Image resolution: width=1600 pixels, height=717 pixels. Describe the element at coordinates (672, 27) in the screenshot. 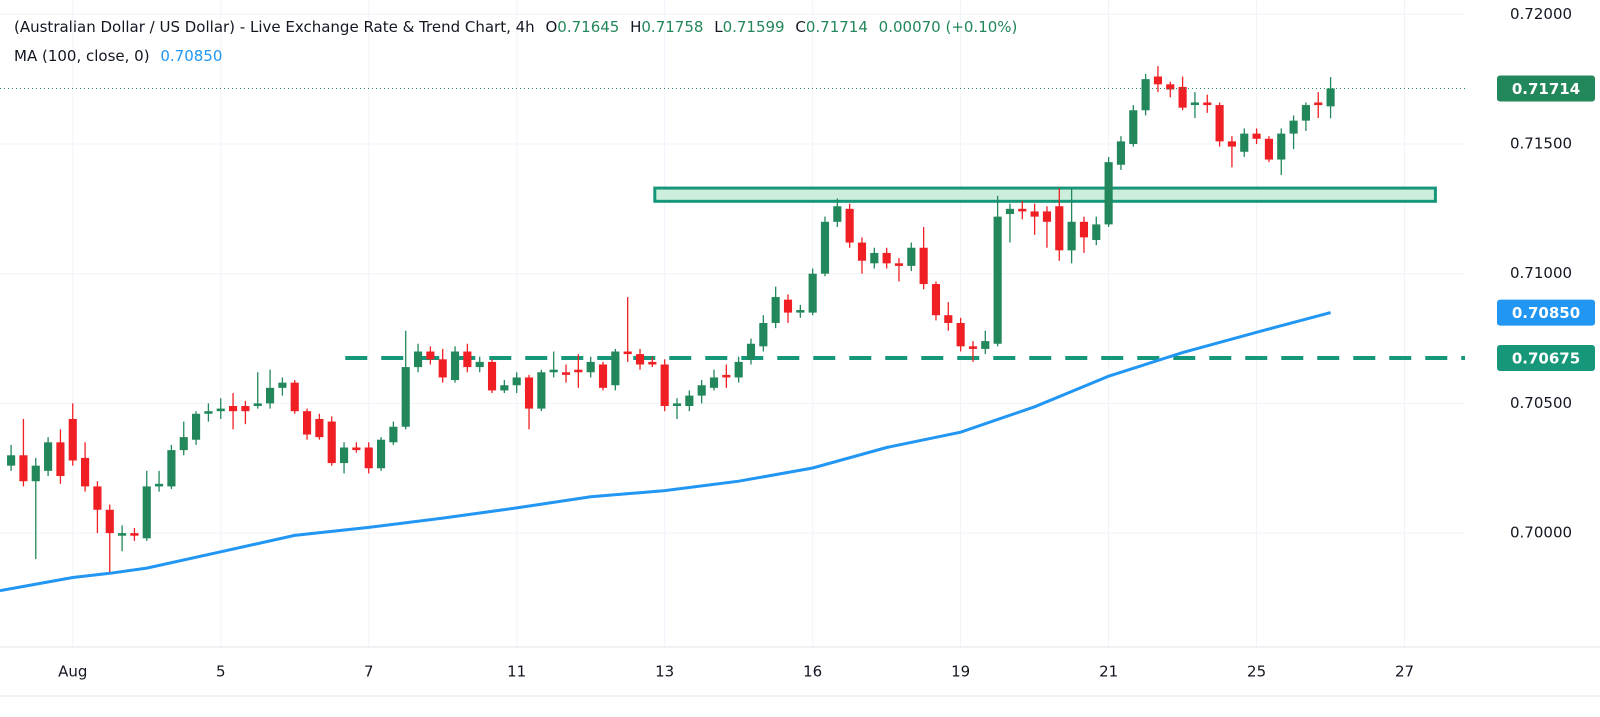

I see `ohlc-value: 0.71758` at that location.